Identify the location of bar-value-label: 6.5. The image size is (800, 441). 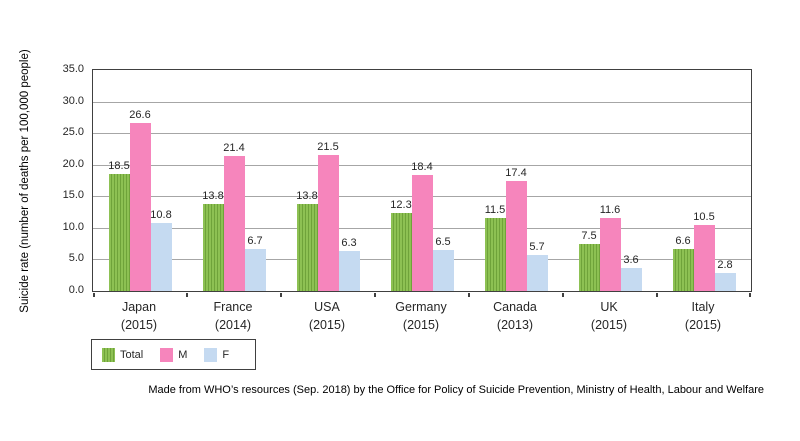
(443, 241).